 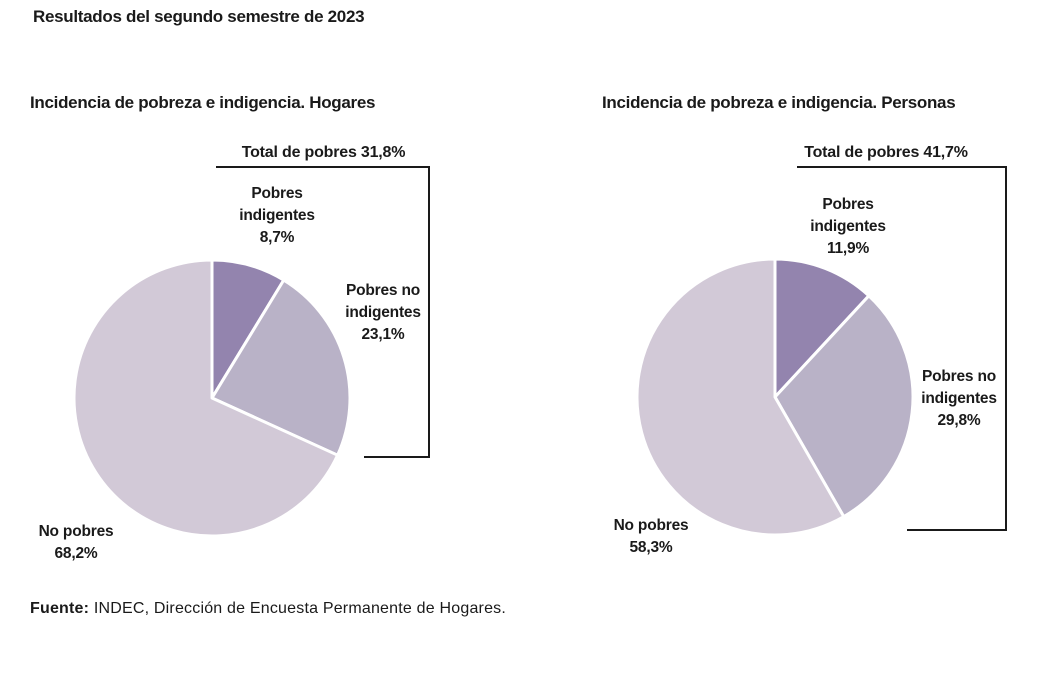 What do you see at coordinates (277, 237) in the screenshot?
I see `slice-value: 8,7%` at bounding box center [277, 237].